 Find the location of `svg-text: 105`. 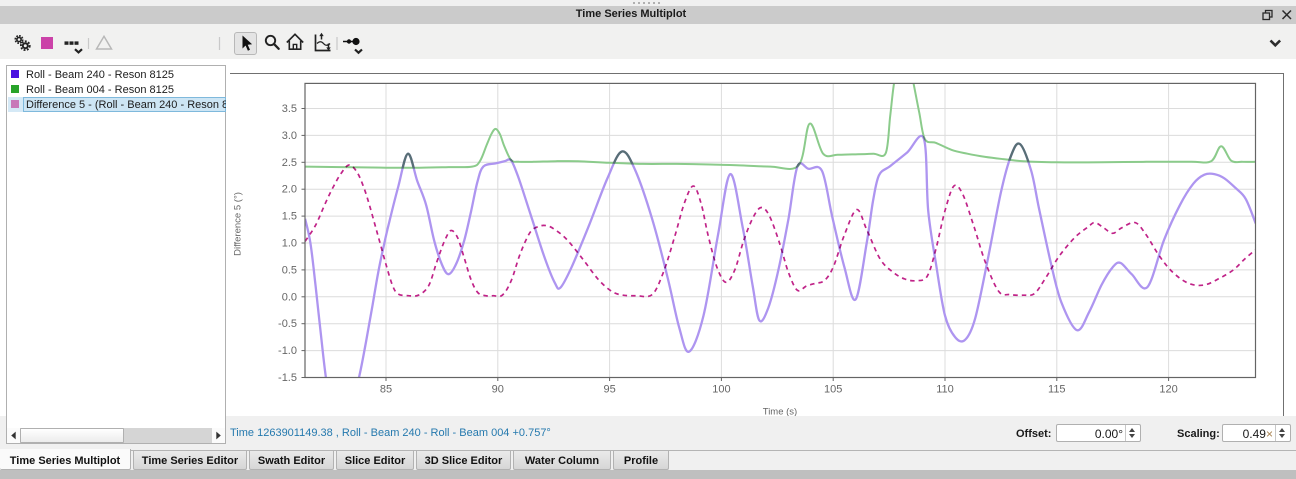

svg-text: 105 is located at coordinates (833, 390).